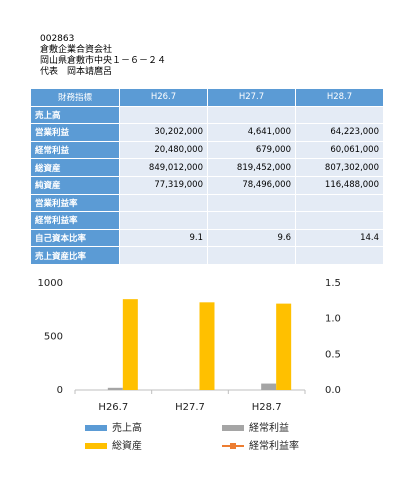 The image size is (410, 480). I want to click on table-row: 売上高, so click(207, 115).